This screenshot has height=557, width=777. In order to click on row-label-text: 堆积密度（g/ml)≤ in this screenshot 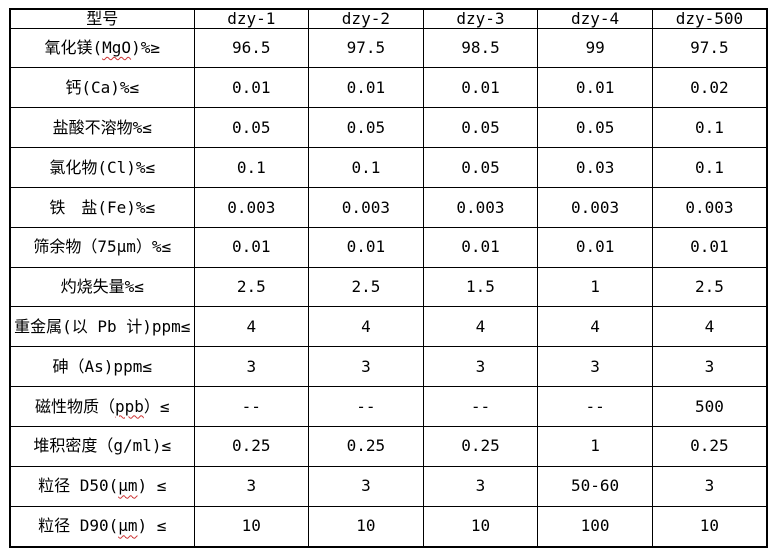, I will do `click(102, 446)`.